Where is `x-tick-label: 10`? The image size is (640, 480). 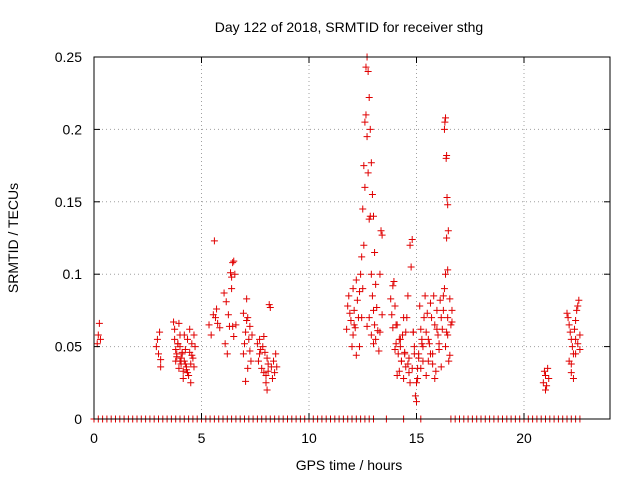
x-tick-label: 10 is located at coordinates (309, 438).